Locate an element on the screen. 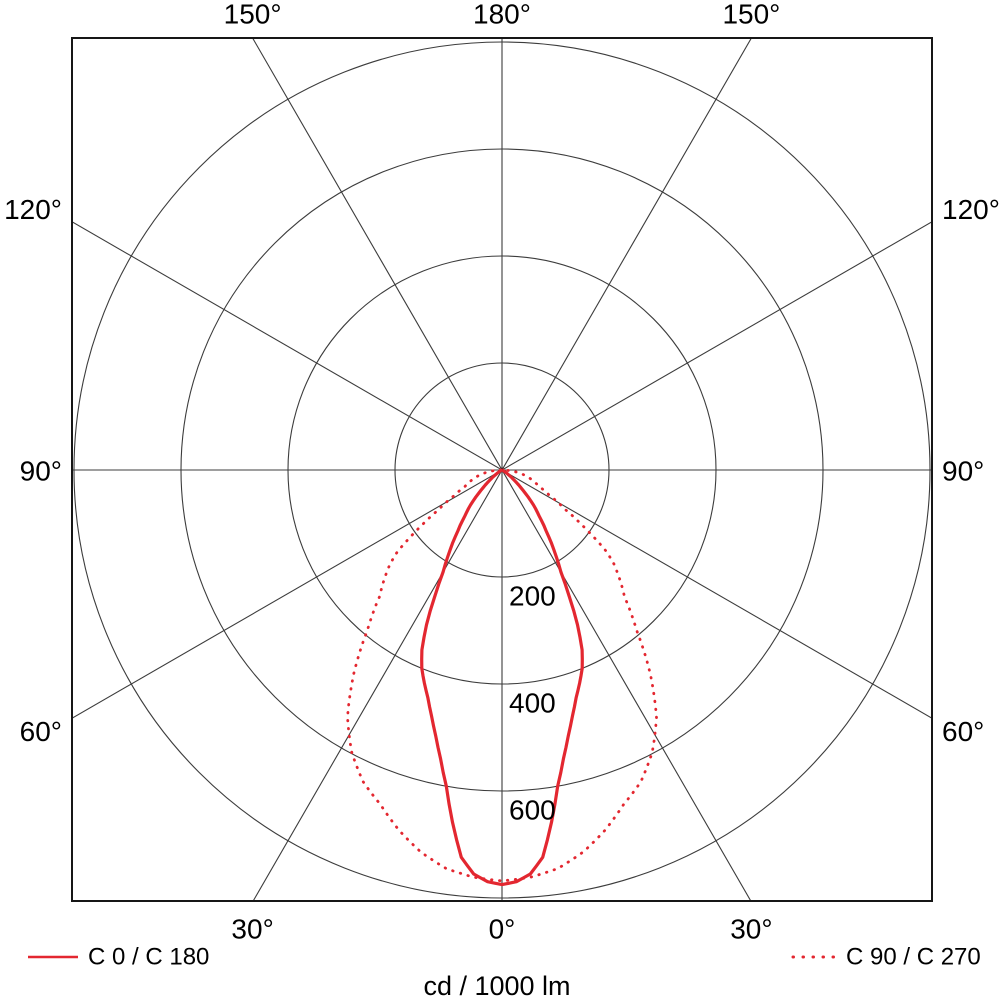 Image resolution: width=1000 pixels, height=1000 pixels. angle-label-top-right: 150° is located at coordinates (751, 15).